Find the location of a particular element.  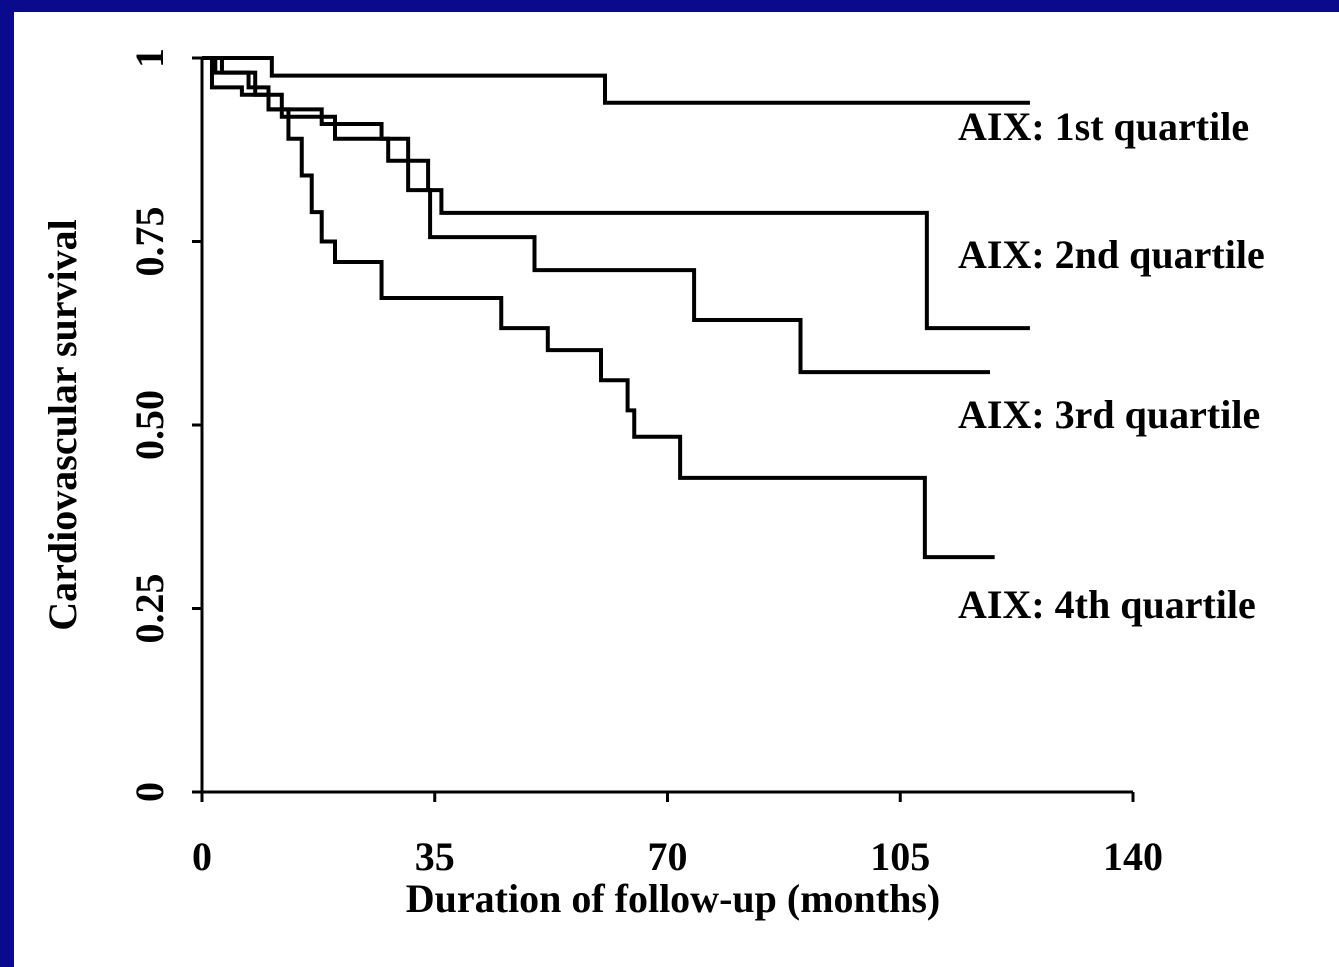

x-tick-label: 105 is located at coordinates (900, 856).